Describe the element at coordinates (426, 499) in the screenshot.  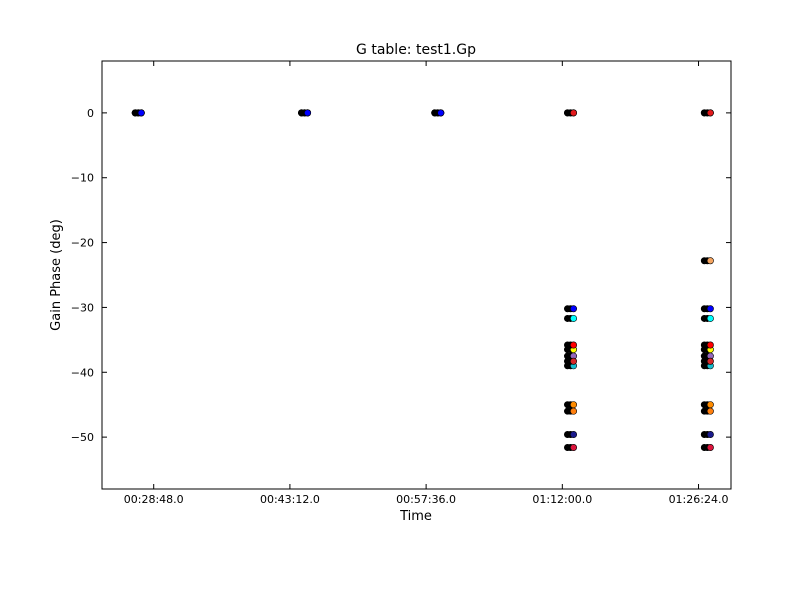
I see `x-tick-label: 00:57:36.0` at that location.